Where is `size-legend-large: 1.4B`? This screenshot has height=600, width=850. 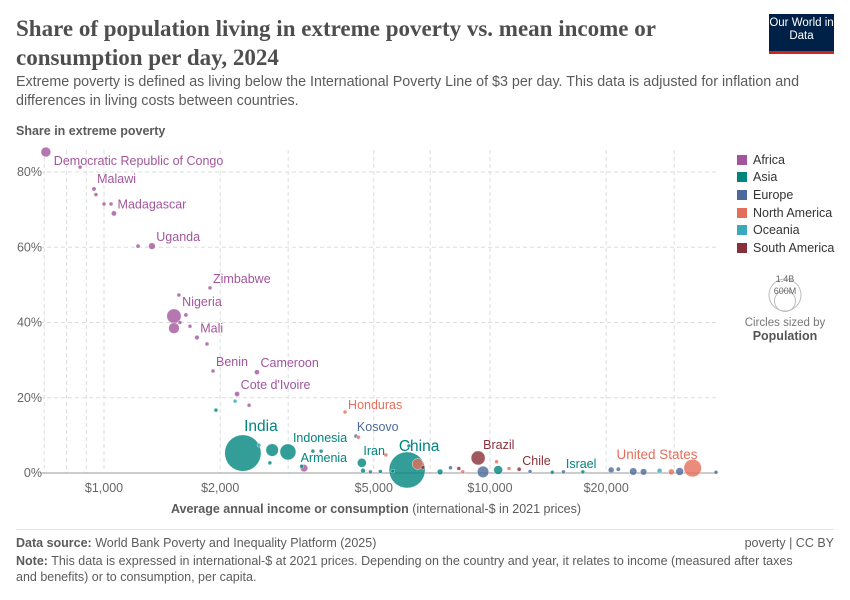
size-legend-large: 1.4B is located at coordinates (785, 279).